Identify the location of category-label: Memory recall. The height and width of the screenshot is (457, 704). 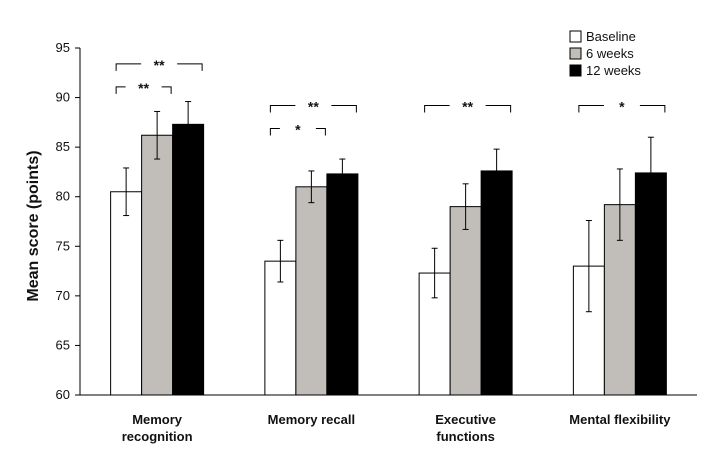
(311, 419).